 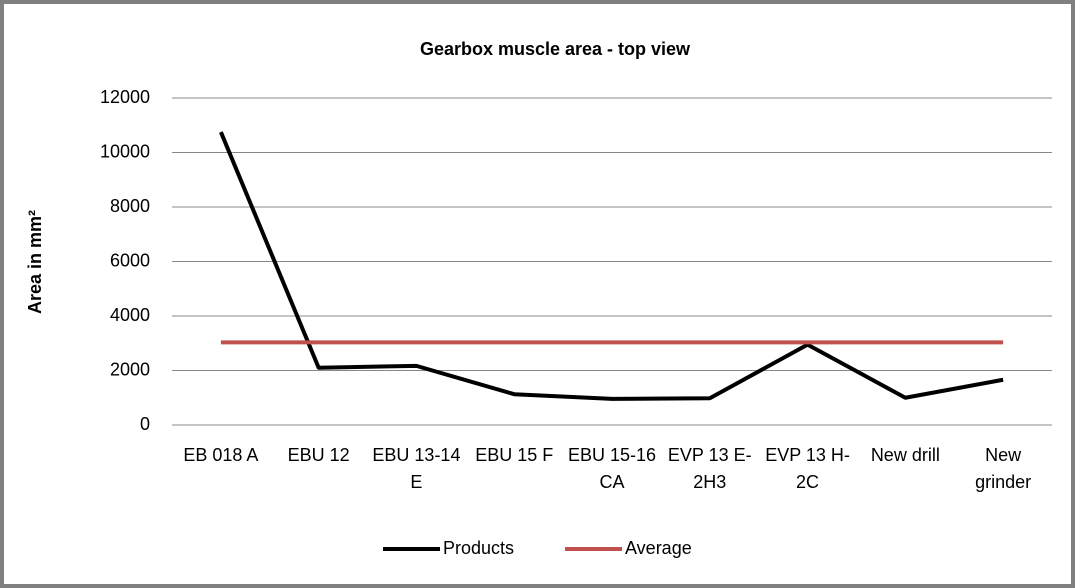 I want to click on x-tick-label: New drill, so click(x=905, y=455).